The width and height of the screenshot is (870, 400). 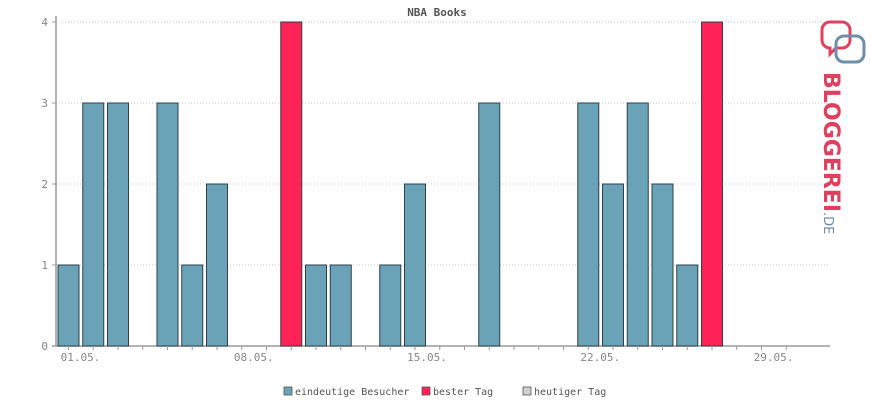 I want to click on y-tick-label: 0, so click(x=44, y=346).